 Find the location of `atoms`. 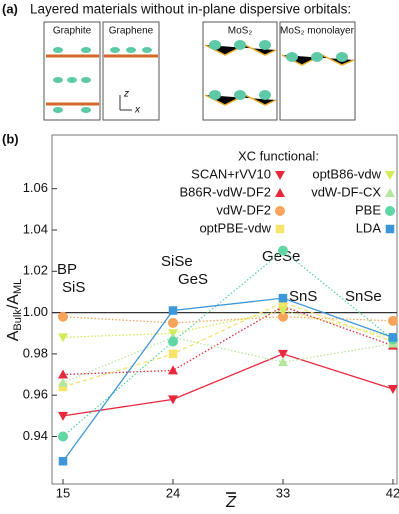

atoms is located at coordinates (200, 76).